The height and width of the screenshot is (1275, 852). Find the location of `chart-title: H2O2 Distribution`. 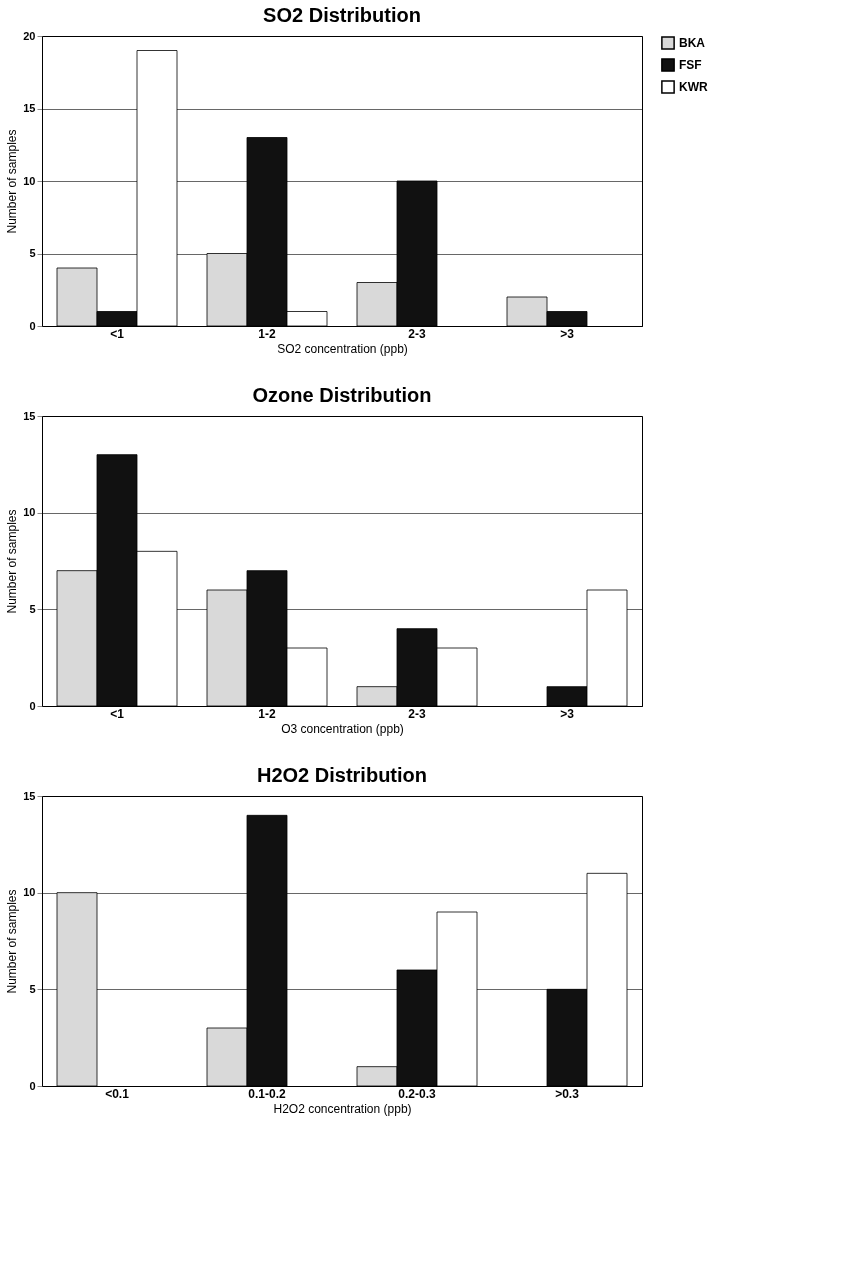

chart-title: H2O2 Distribution is located at coordinates (342, 775).